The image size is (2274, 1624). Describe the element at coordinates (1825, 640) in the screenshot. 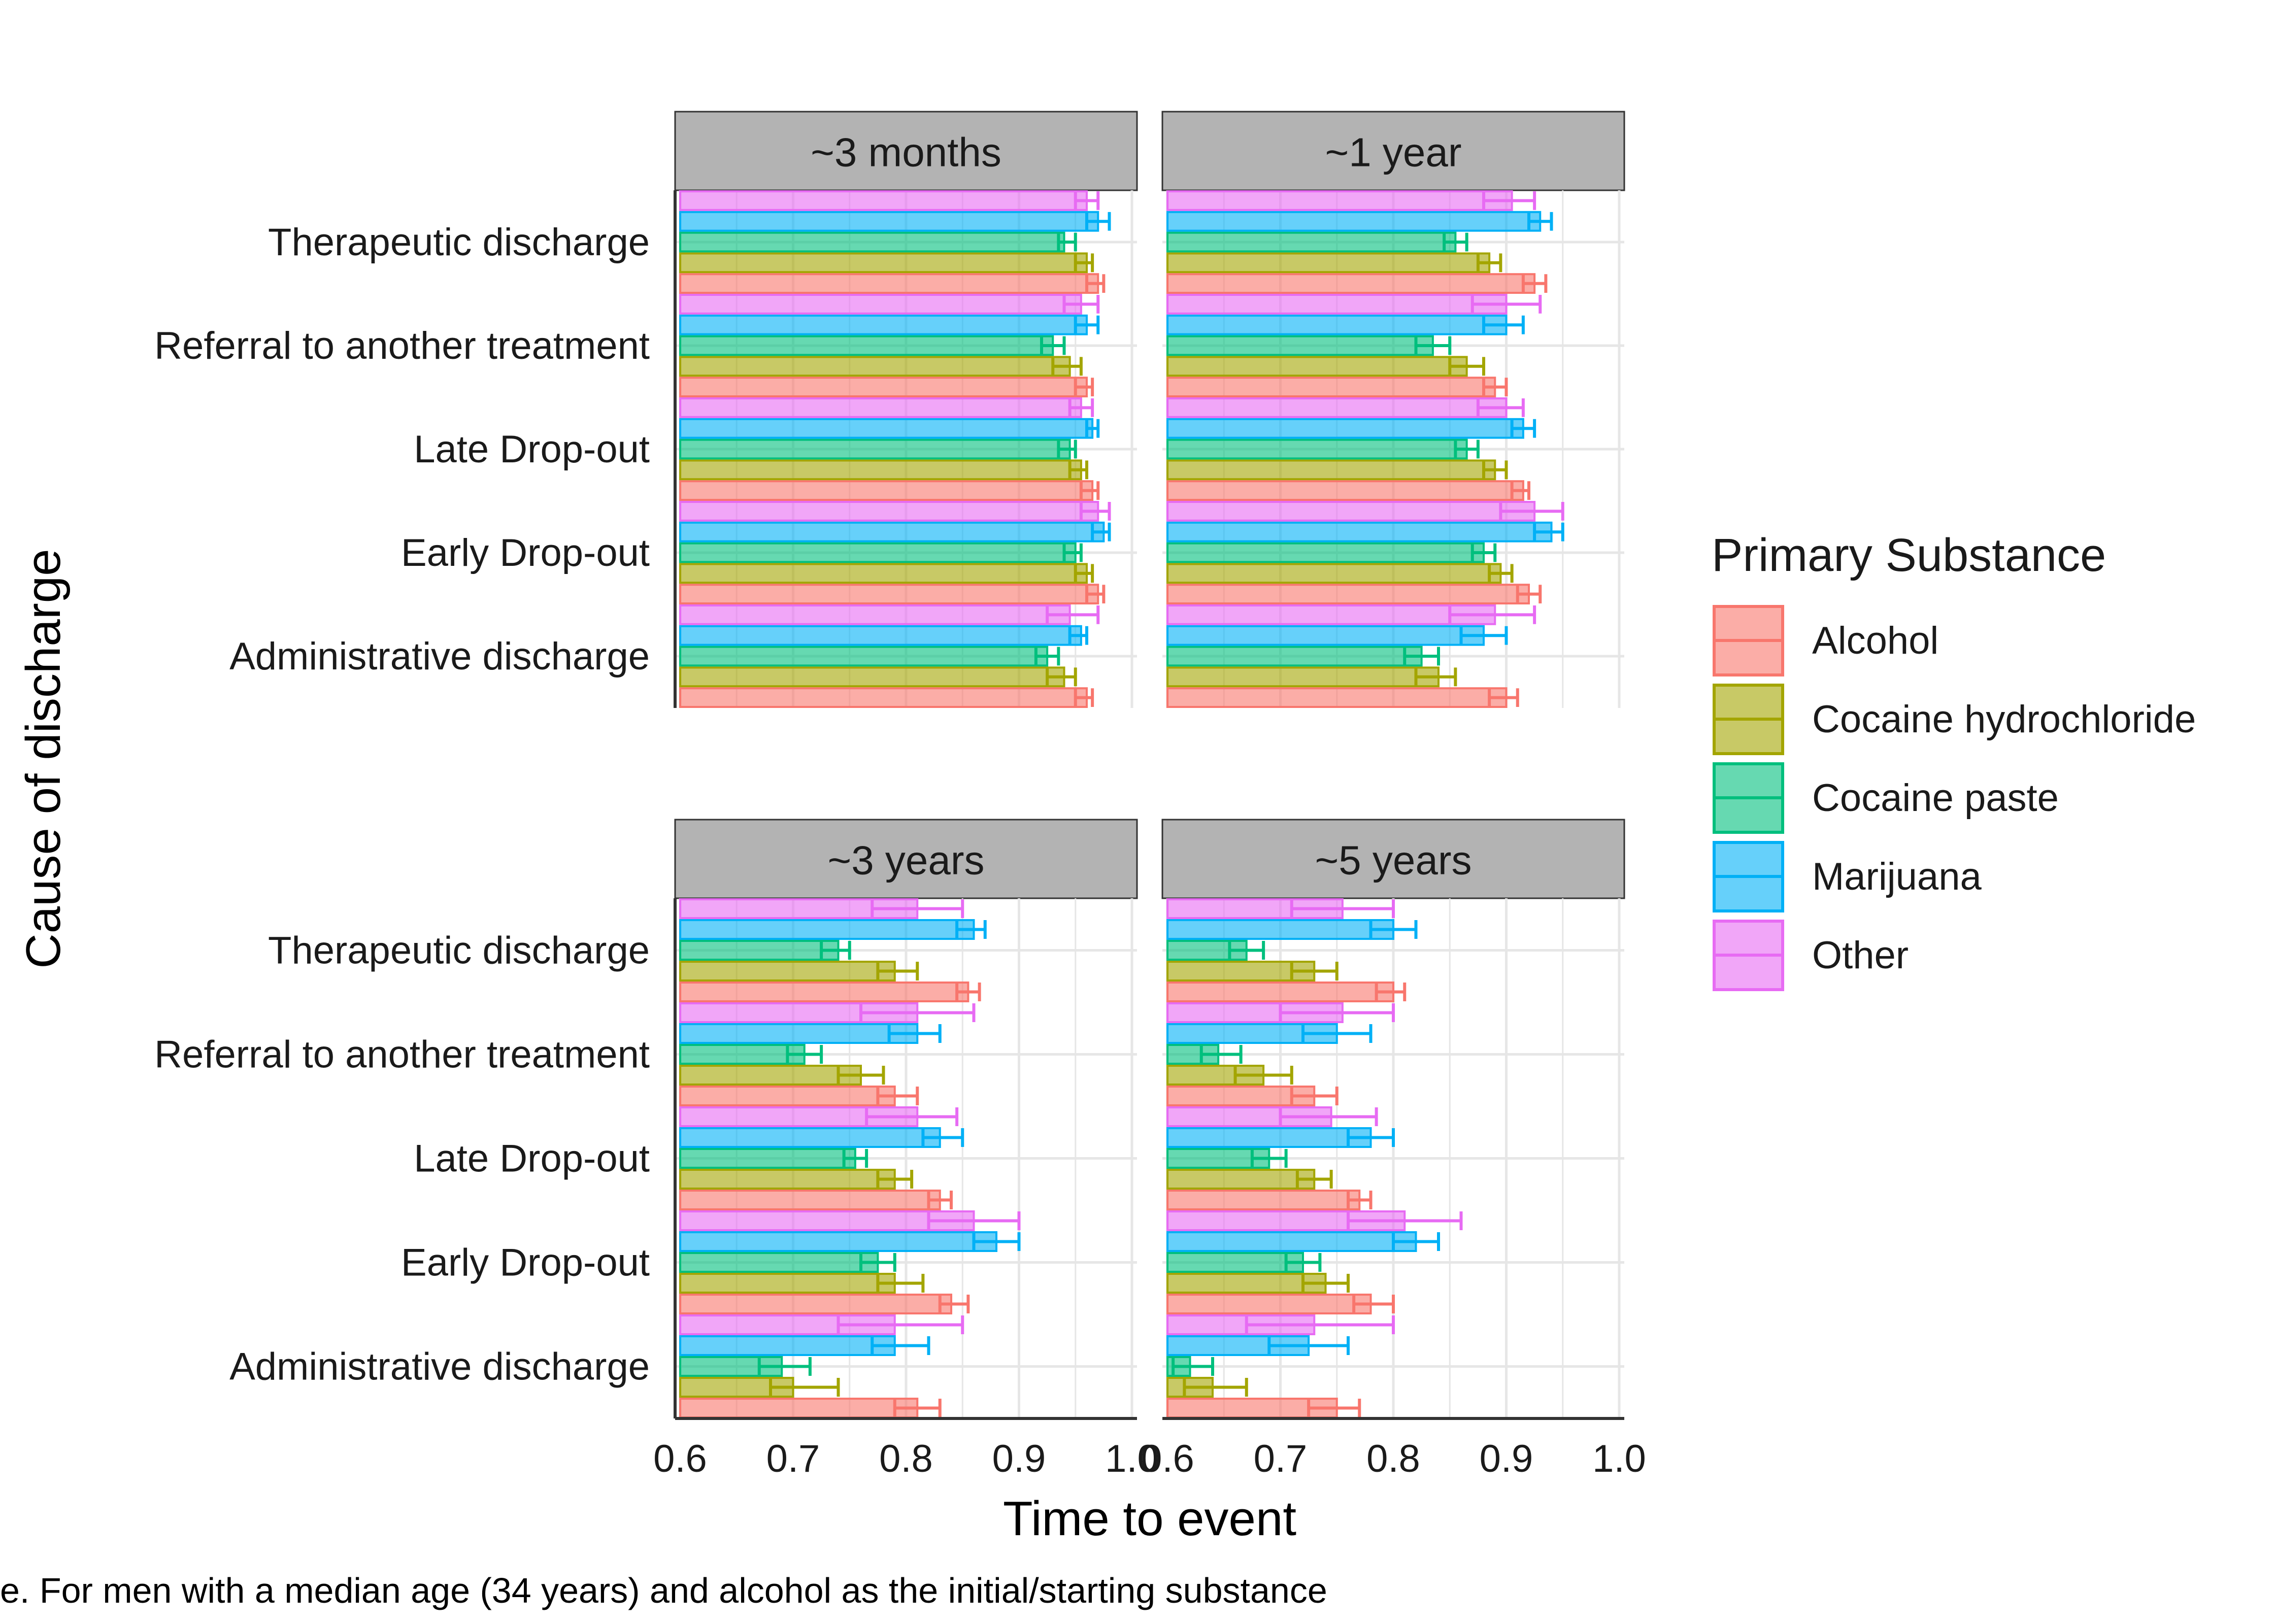

I see `legend-item: Alcohol` at that location.